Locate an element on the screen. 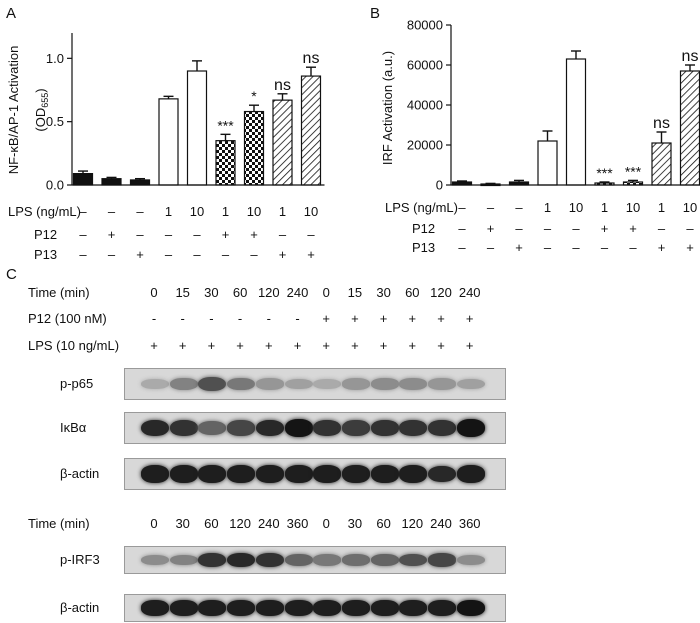 This screenshot has width=700, height=623. western-column-value: 15 is located at coordinates (182, 292).